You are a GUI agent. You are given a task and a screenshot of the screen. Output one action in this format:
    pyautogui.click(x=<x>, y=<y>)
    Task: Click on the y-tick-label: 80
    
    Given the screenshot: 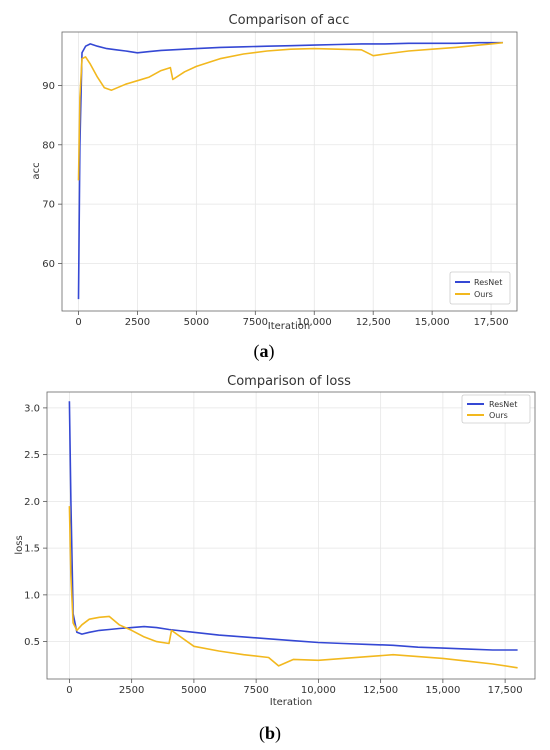 What is the action you would take?
    pyautogui.click(x=48, y=145)
    